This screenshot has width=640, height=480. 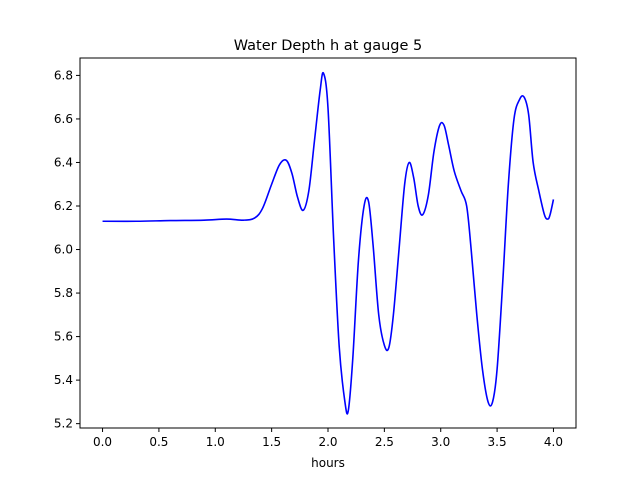 I want to click on x-tick-label: 2.0, so click(x=327, y=442).